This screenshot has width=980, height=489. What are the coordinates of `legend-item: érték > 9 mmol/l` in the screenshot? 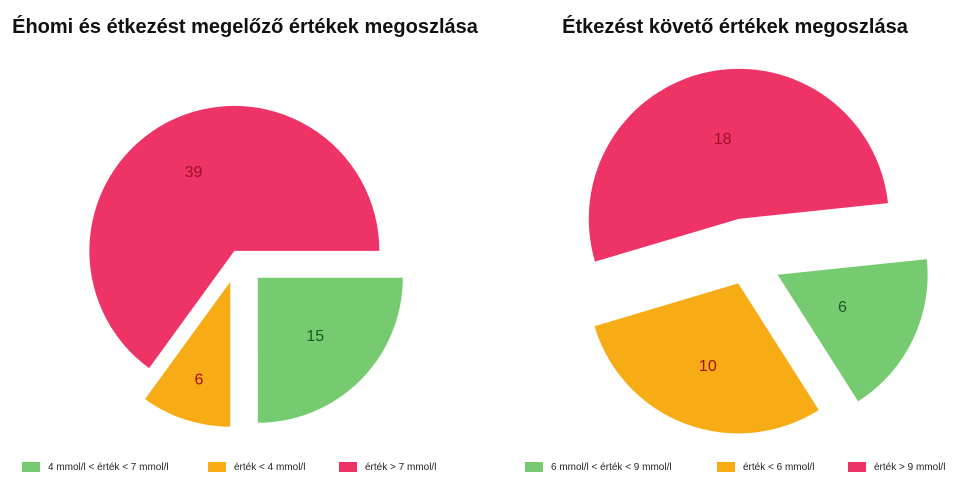 It's located at (896, 467).